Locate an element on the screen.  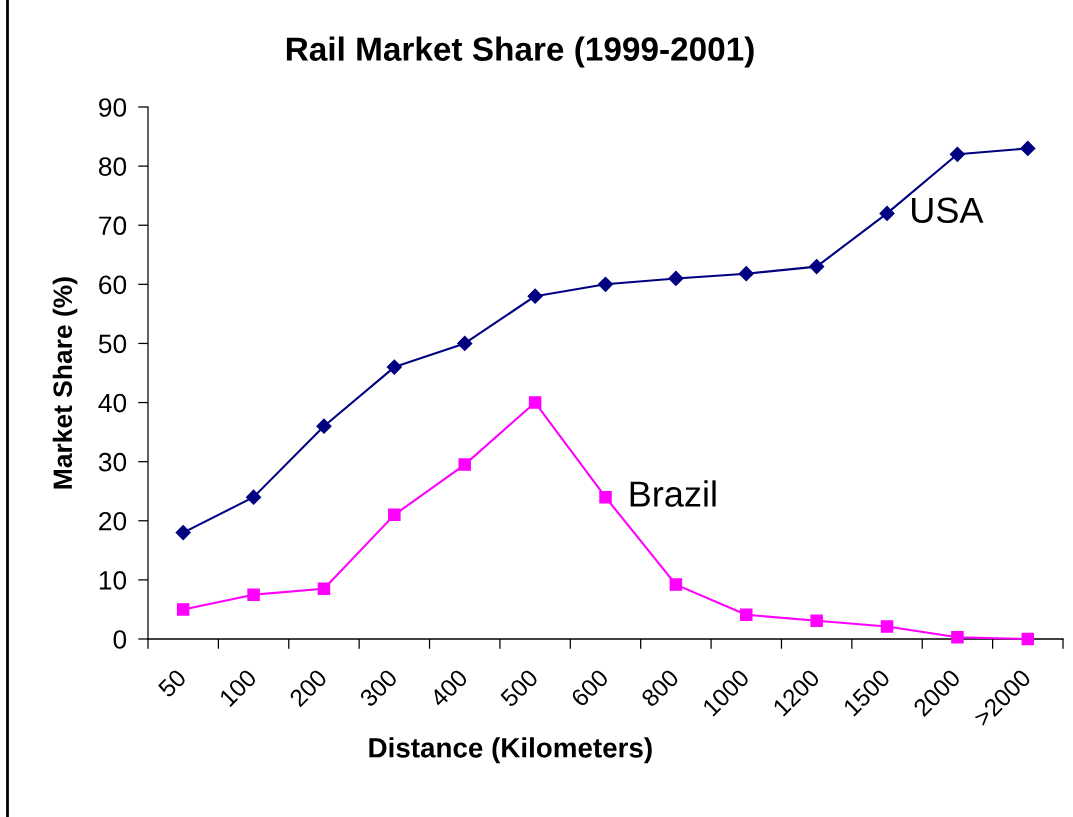
y-tick-label: 60 is located at coordinates (113, 285).